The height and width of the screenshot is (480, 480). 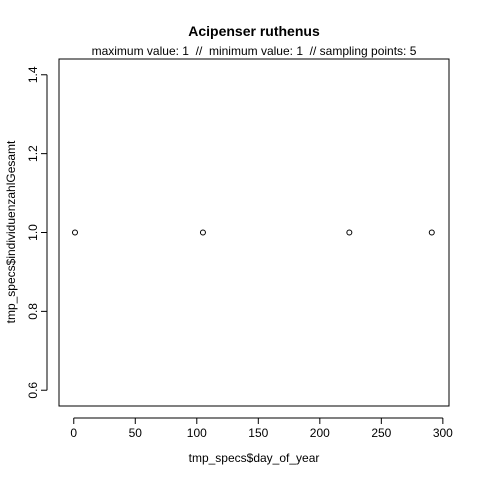 I want to click on x-tick-label: 50, so click(x=136, y=433).